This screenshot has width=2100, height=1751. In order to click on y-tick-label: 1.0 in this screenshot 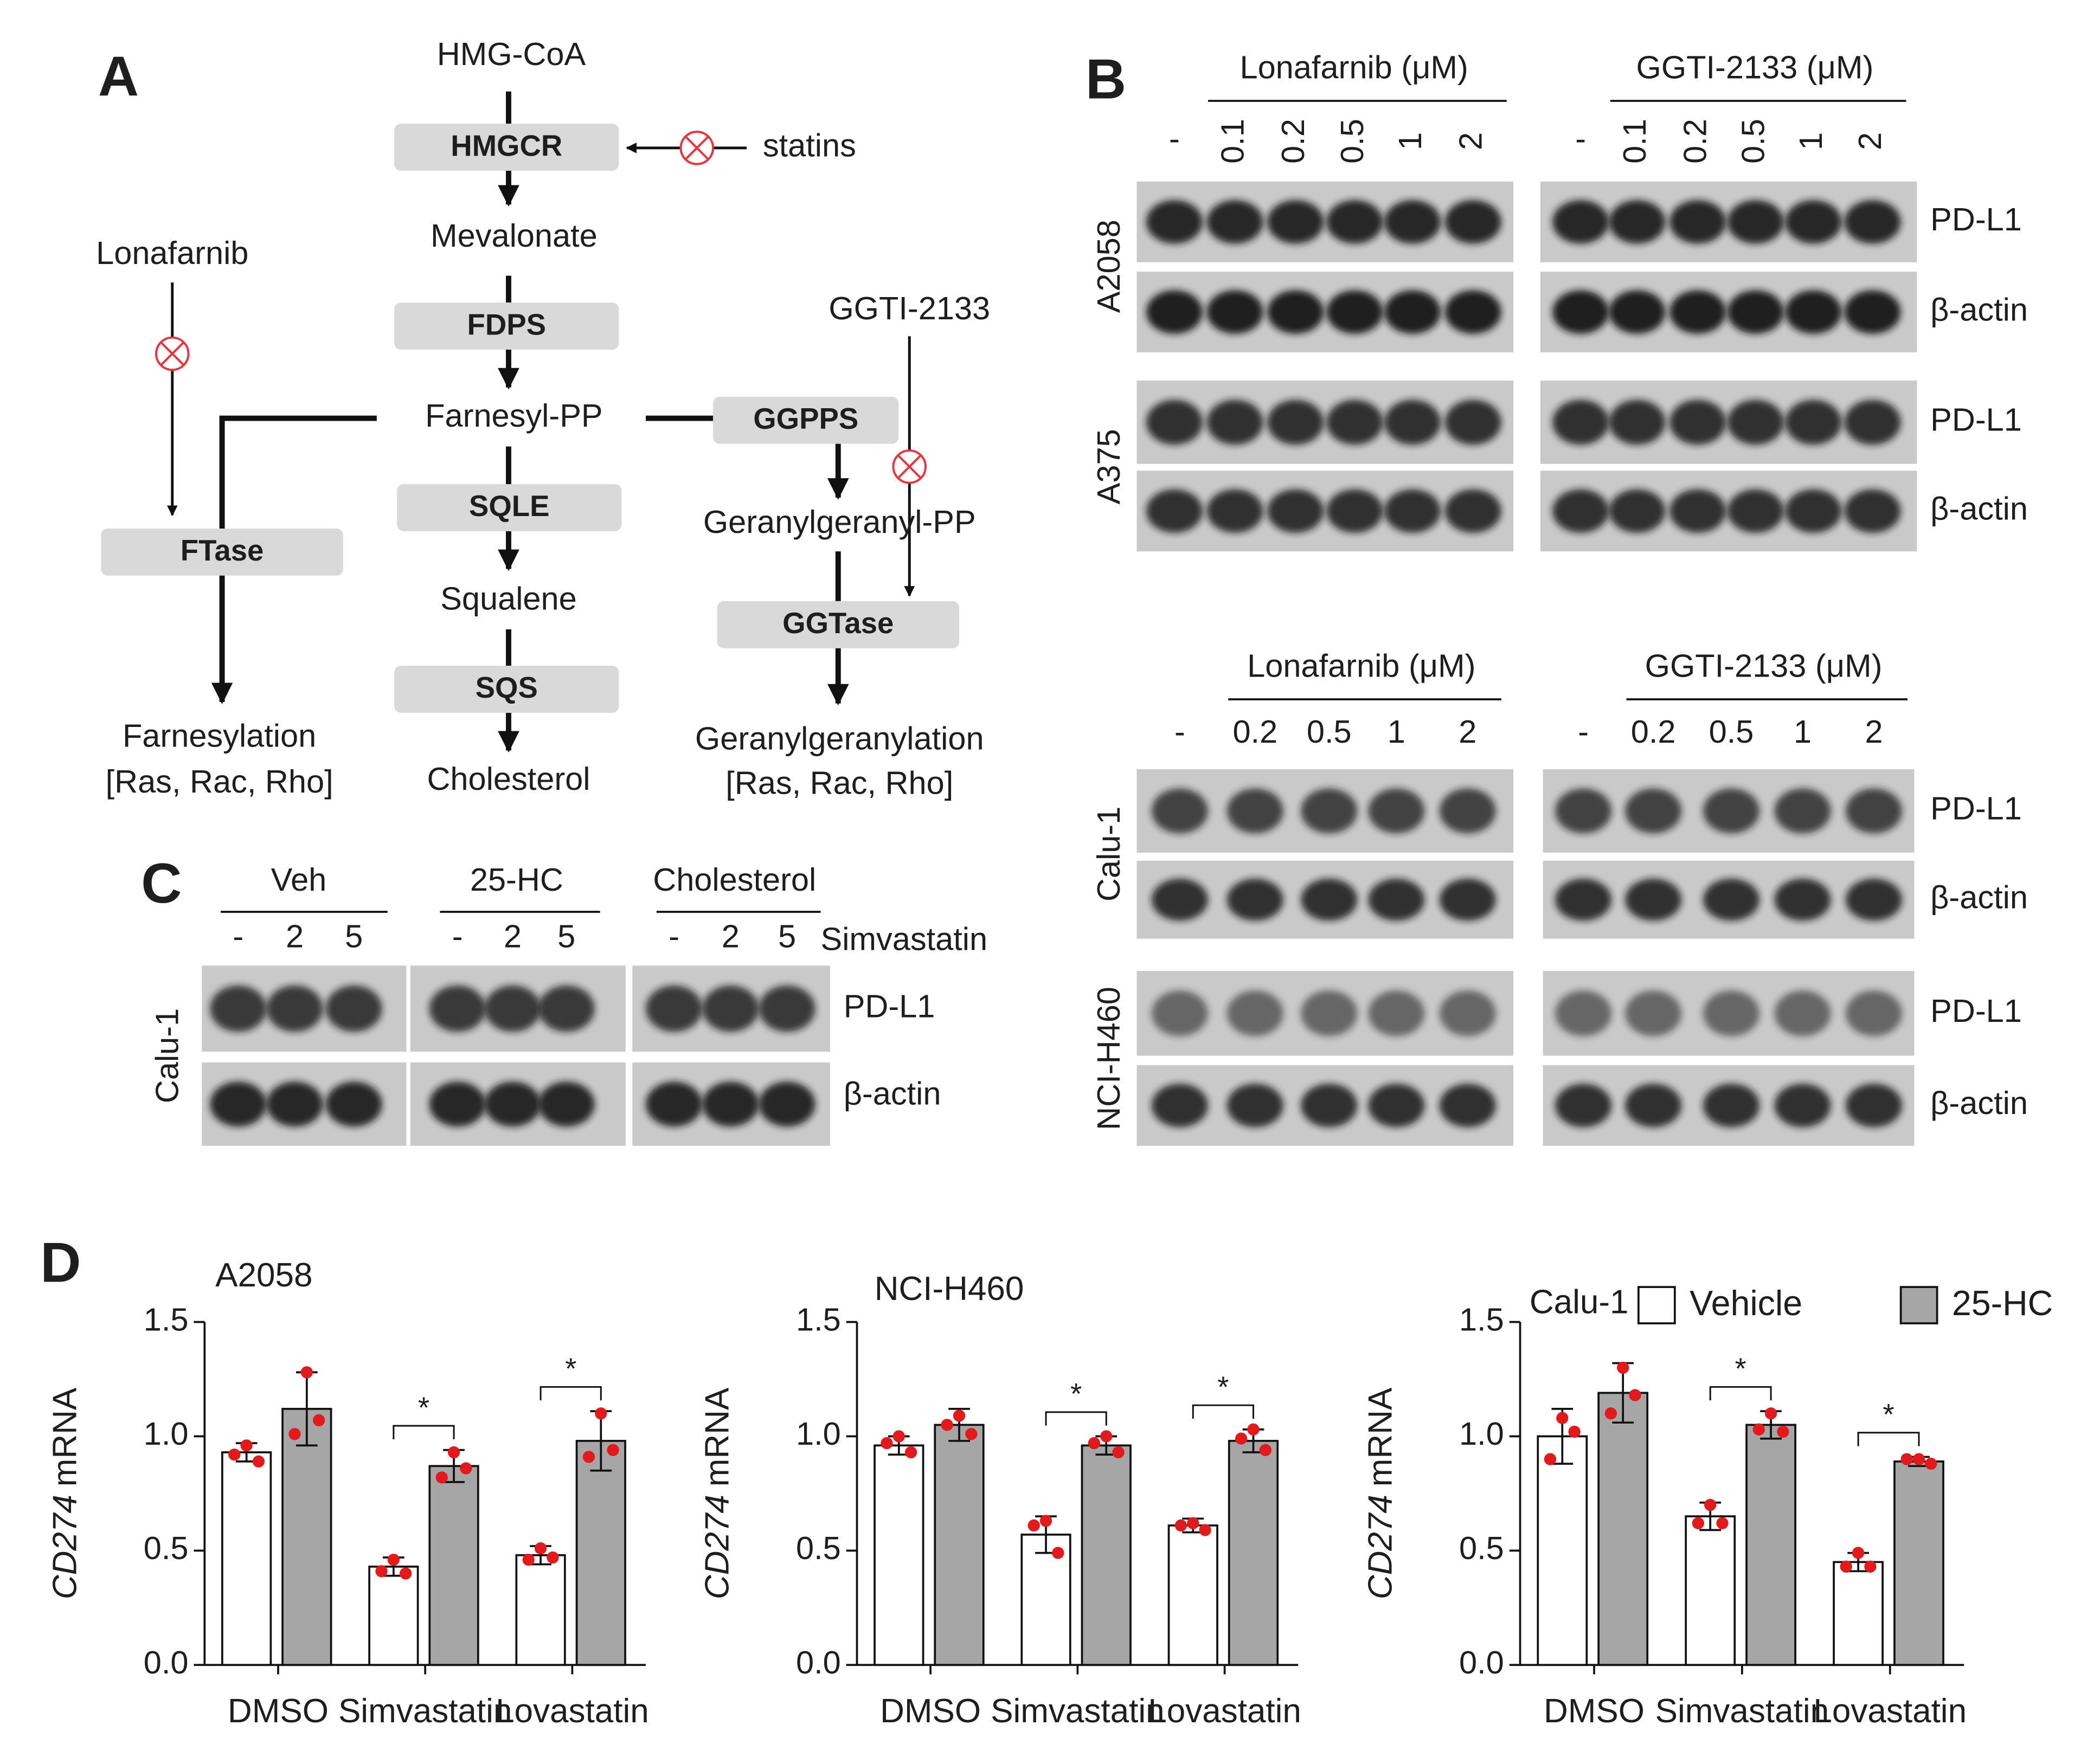, I will do `click(166, 1434)`.